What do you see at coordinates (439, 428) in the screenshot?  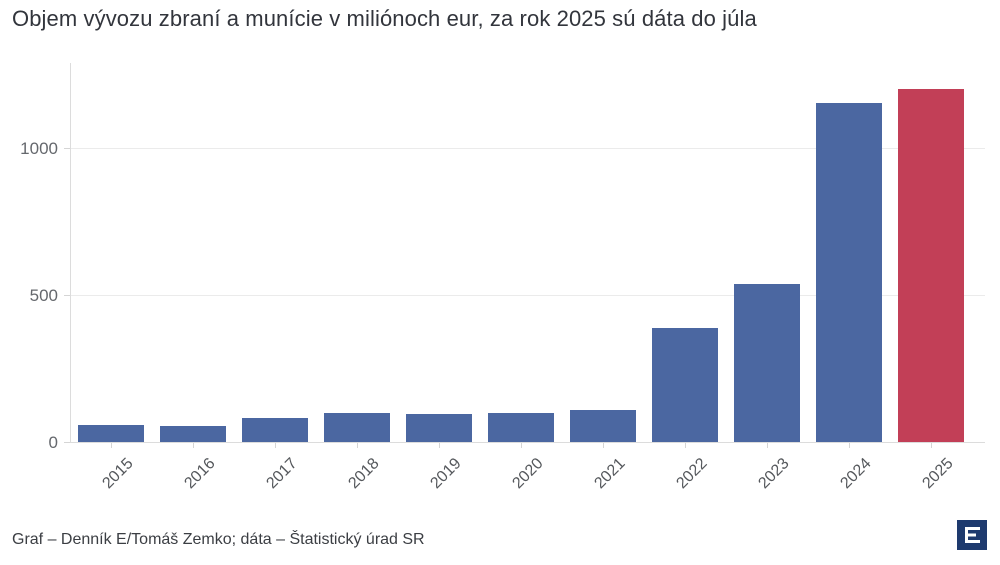 I see `bar-2019` at bounding box center [439, 428].